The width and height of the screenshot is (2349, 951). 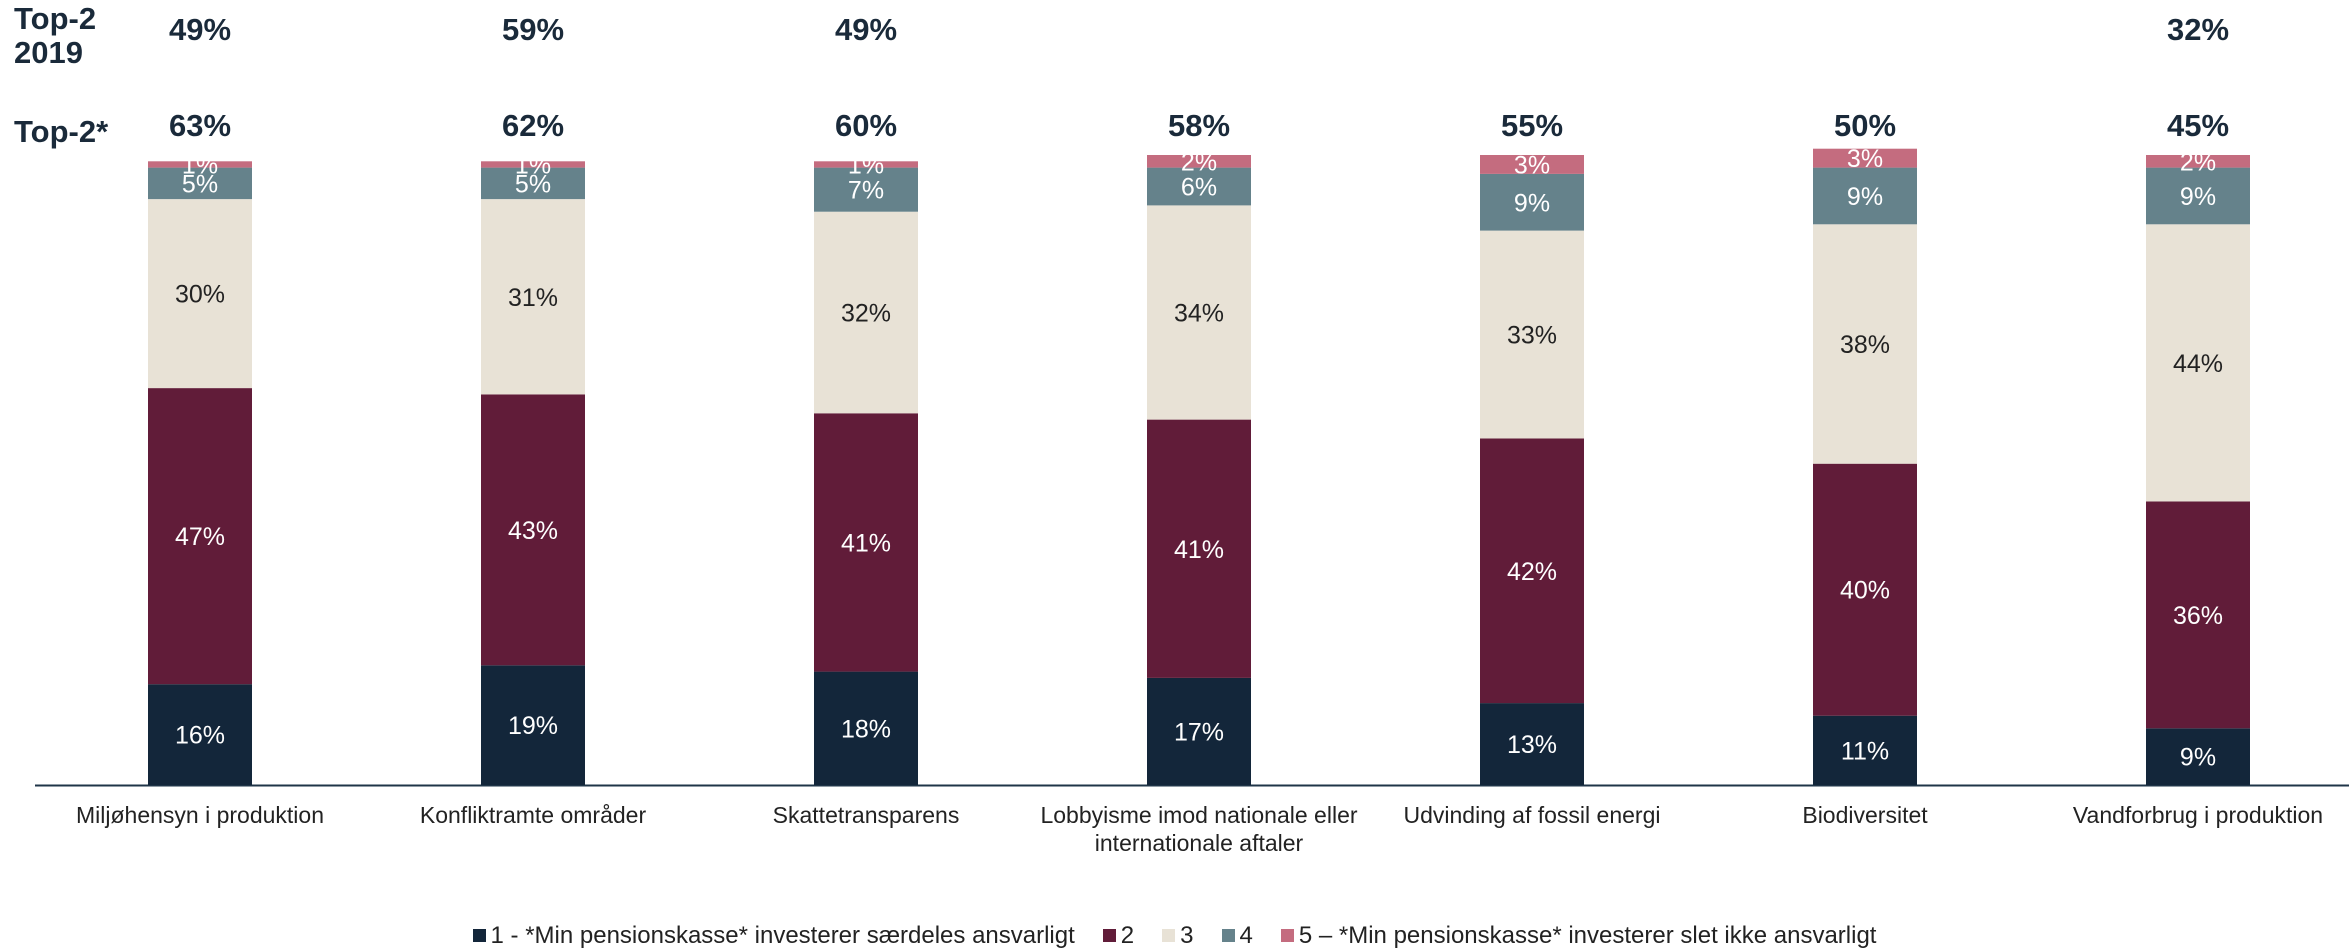 I want to click on data-label-seg-3-cat-3: 32%, so click(x=866, y=314).